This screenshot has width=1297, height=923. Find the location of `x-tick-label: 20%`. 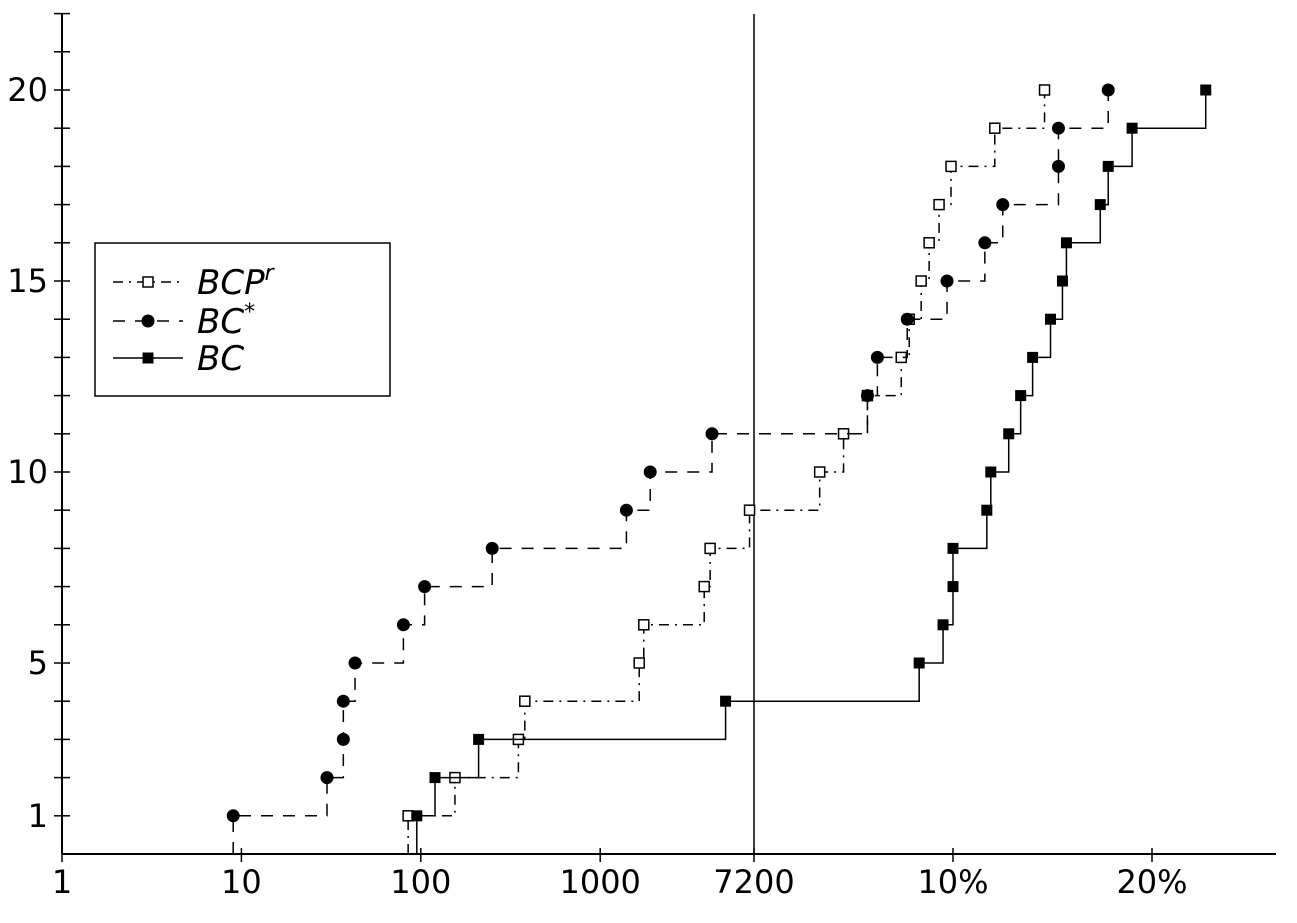

x-tick-label: 20% is located at coordinates (1151, 882).